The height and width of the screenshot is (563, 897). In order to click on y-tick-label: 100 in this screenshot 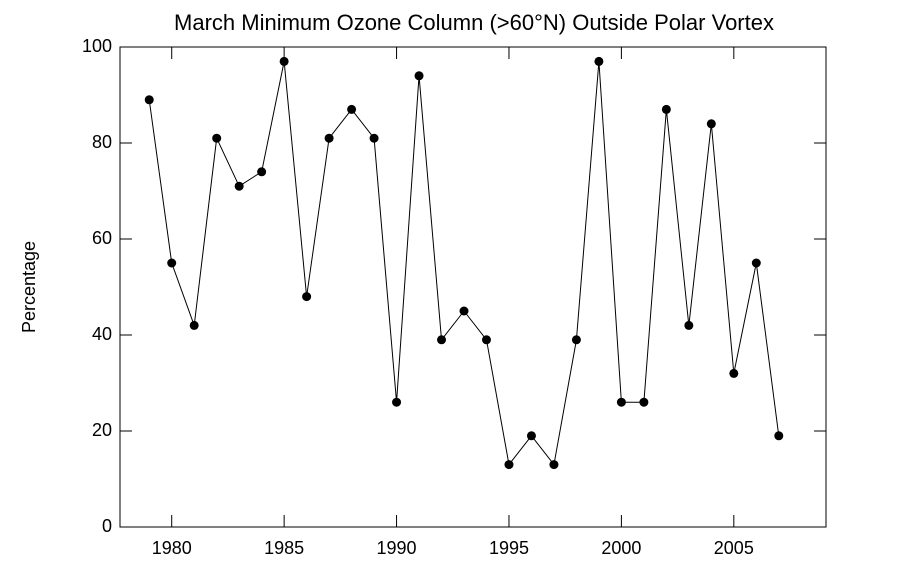, I will do `click(97, 46)`.